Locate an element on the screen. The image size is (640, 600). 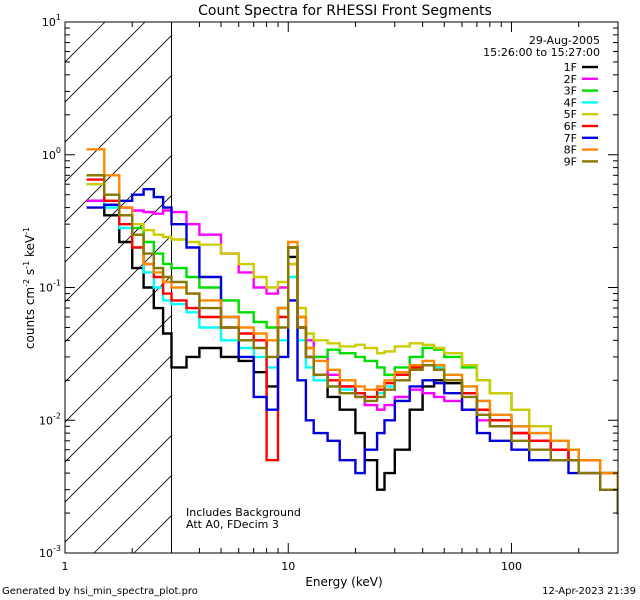
y-axis-label-exp-2: -1 is located at coordinates (26, 265).